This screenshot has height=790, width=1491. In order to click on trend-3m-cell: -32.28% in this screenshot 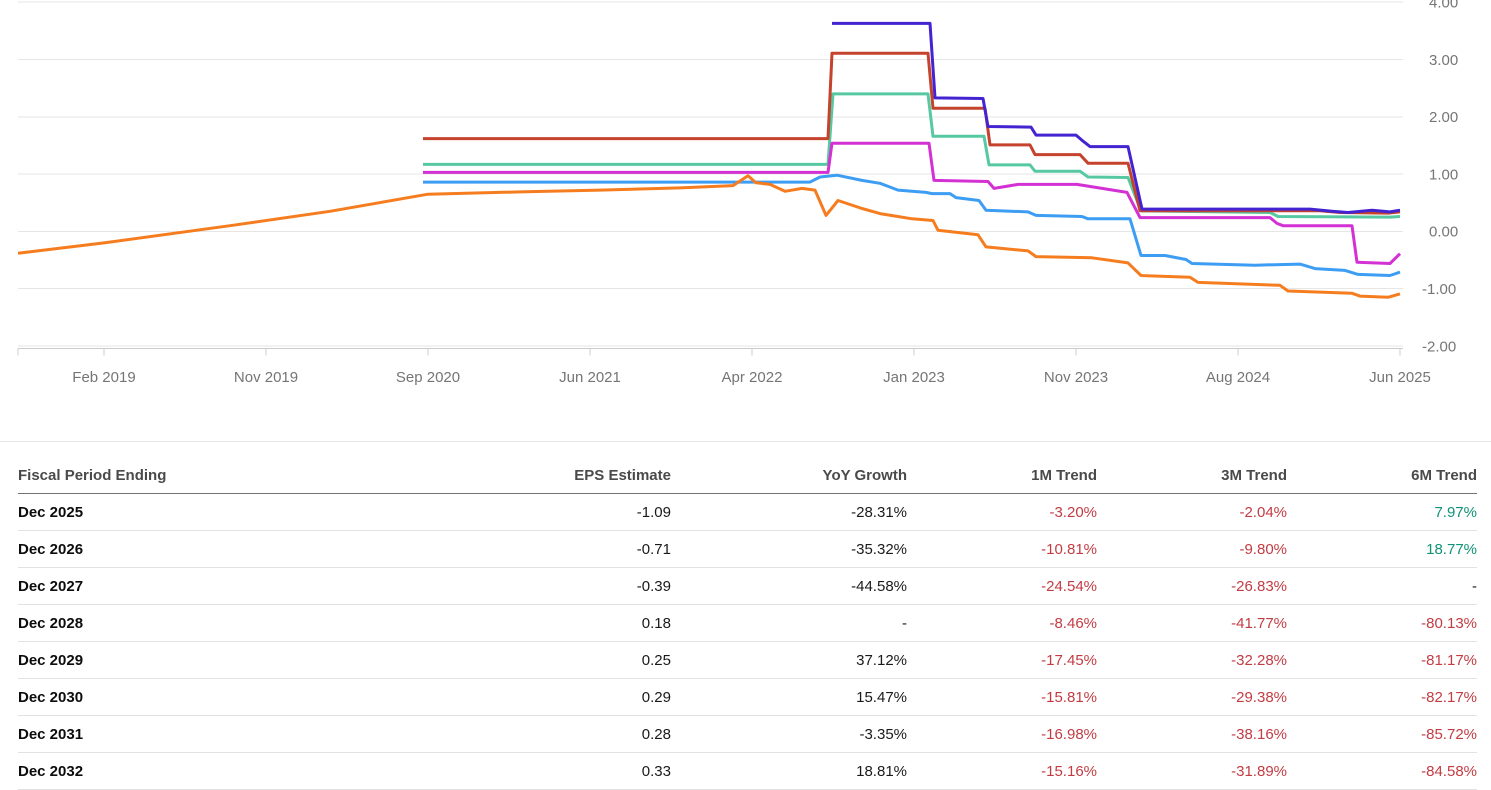, I will do `click(1192, 660)`.